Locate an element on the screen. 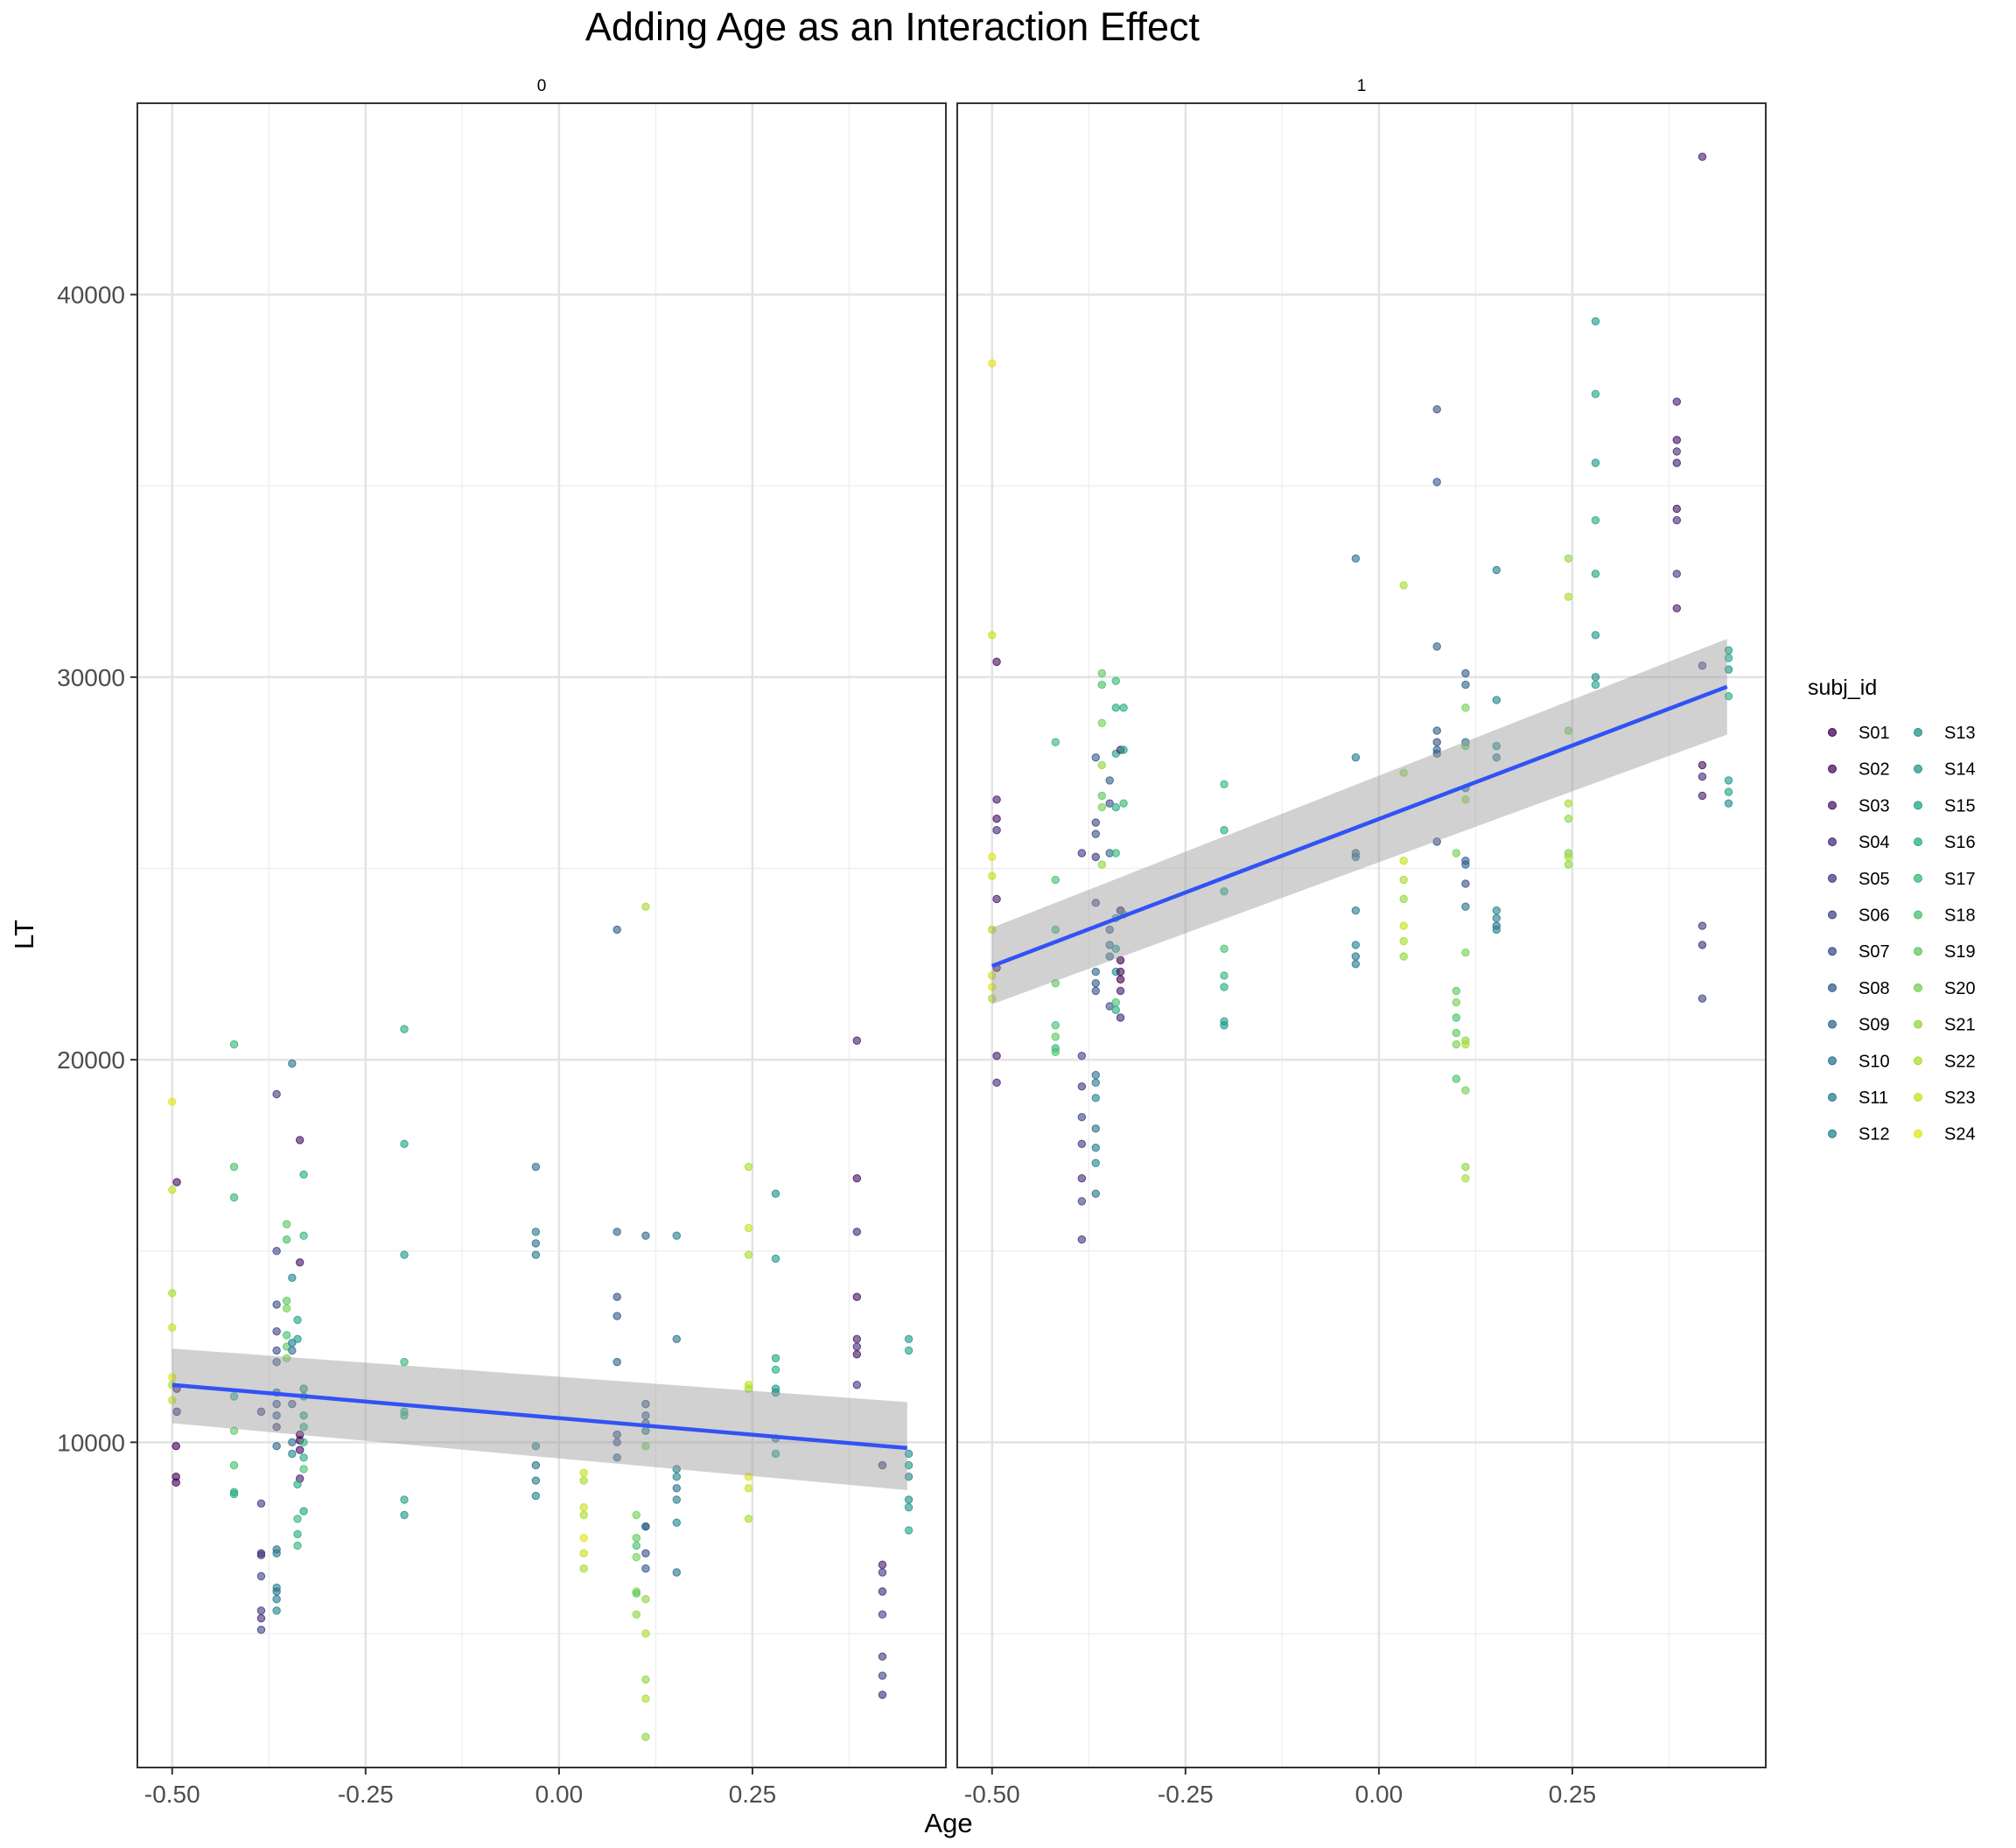  x-tick-label: 0.00 is located at coordinates (1379, 1794).